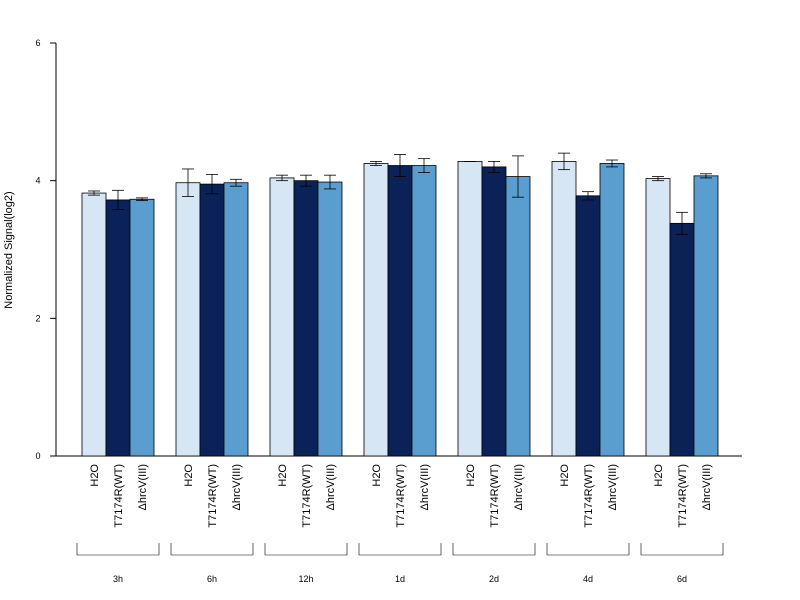 The width and height of the screenshot is (800, 600). Describe the element at coordinates (494, 579) in the screenshot. I see `group-label: 2d` at that location.